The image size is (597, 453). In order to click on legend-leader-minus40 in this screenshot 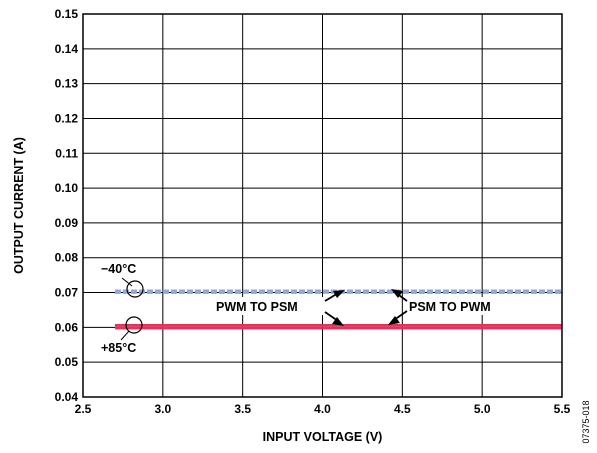, I will do `click(127, 282)`.